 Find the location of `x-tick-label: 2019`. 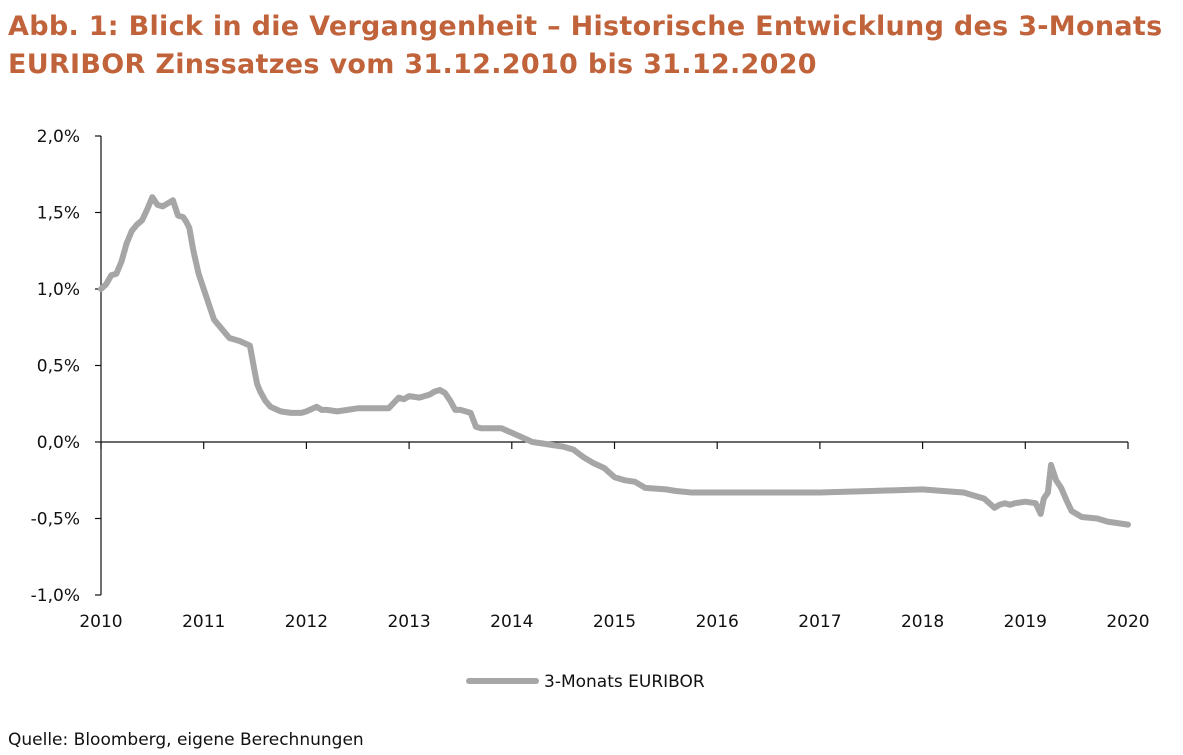

x-tick-label: 2019 is located at coordinates (1025, 622).